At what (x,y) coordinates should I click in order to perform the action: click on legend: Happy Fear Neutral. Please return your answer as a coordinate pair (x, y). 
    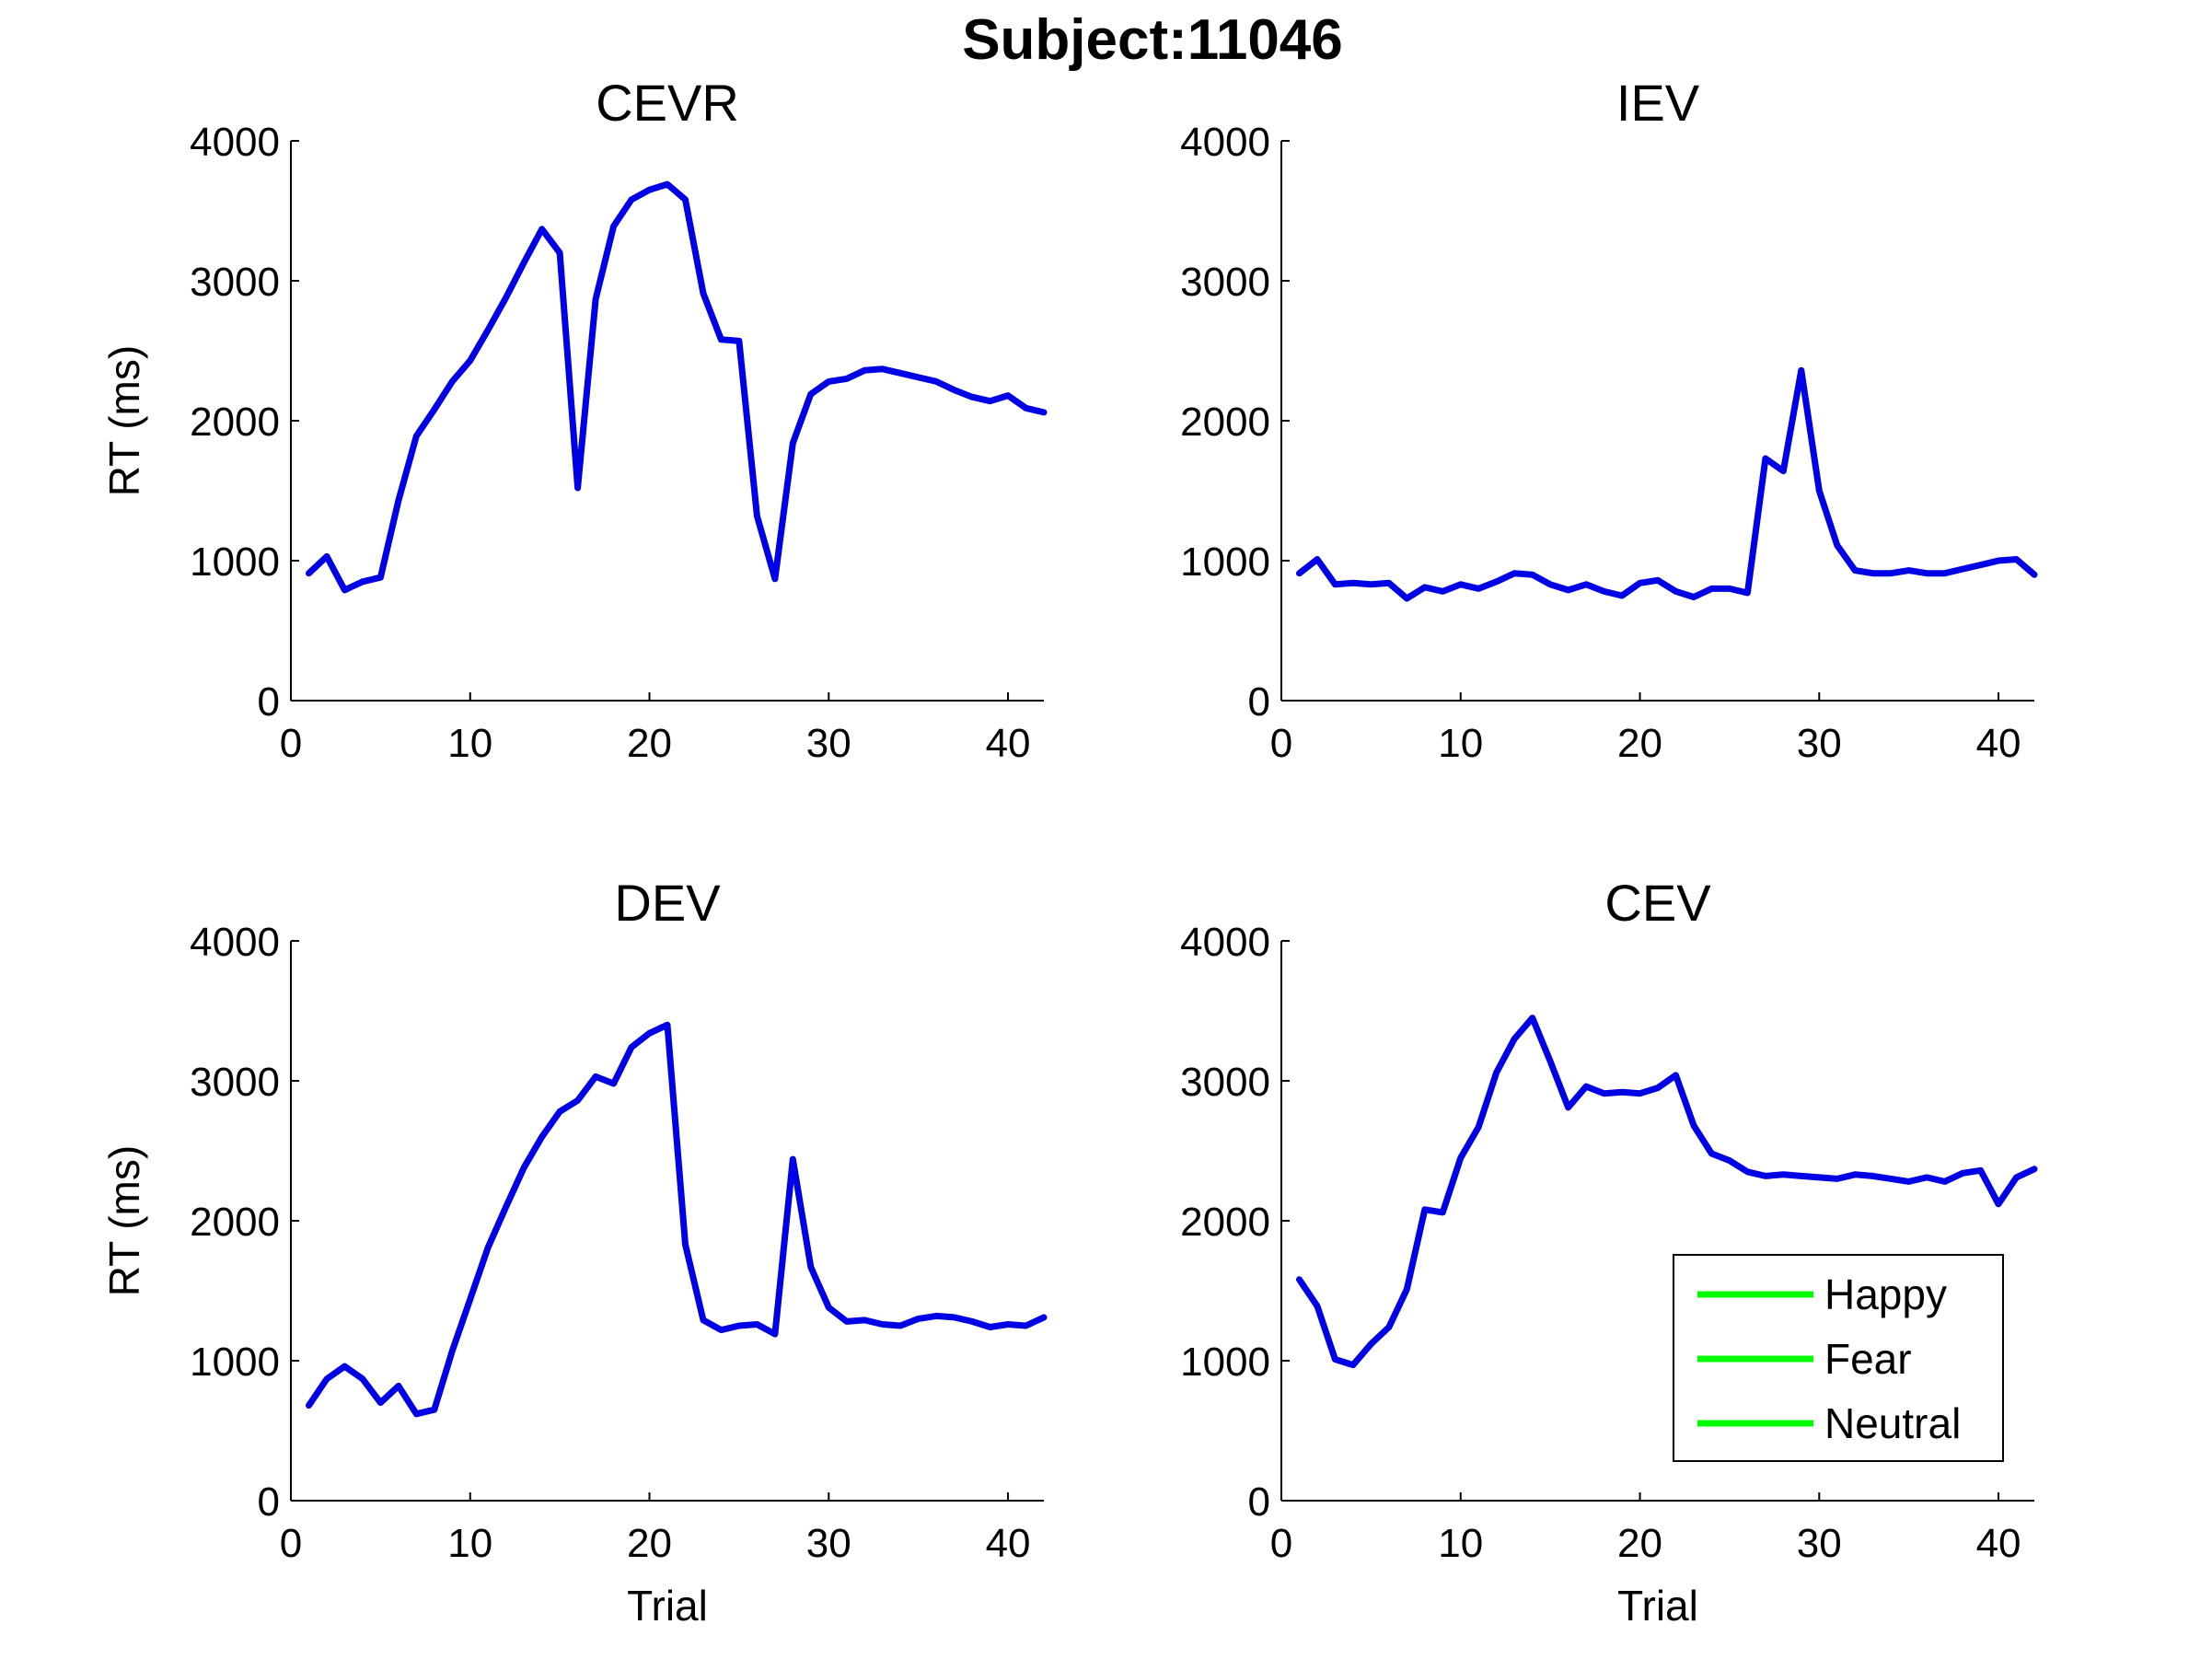
    Looking at the image, I should click on (1838, 1358).